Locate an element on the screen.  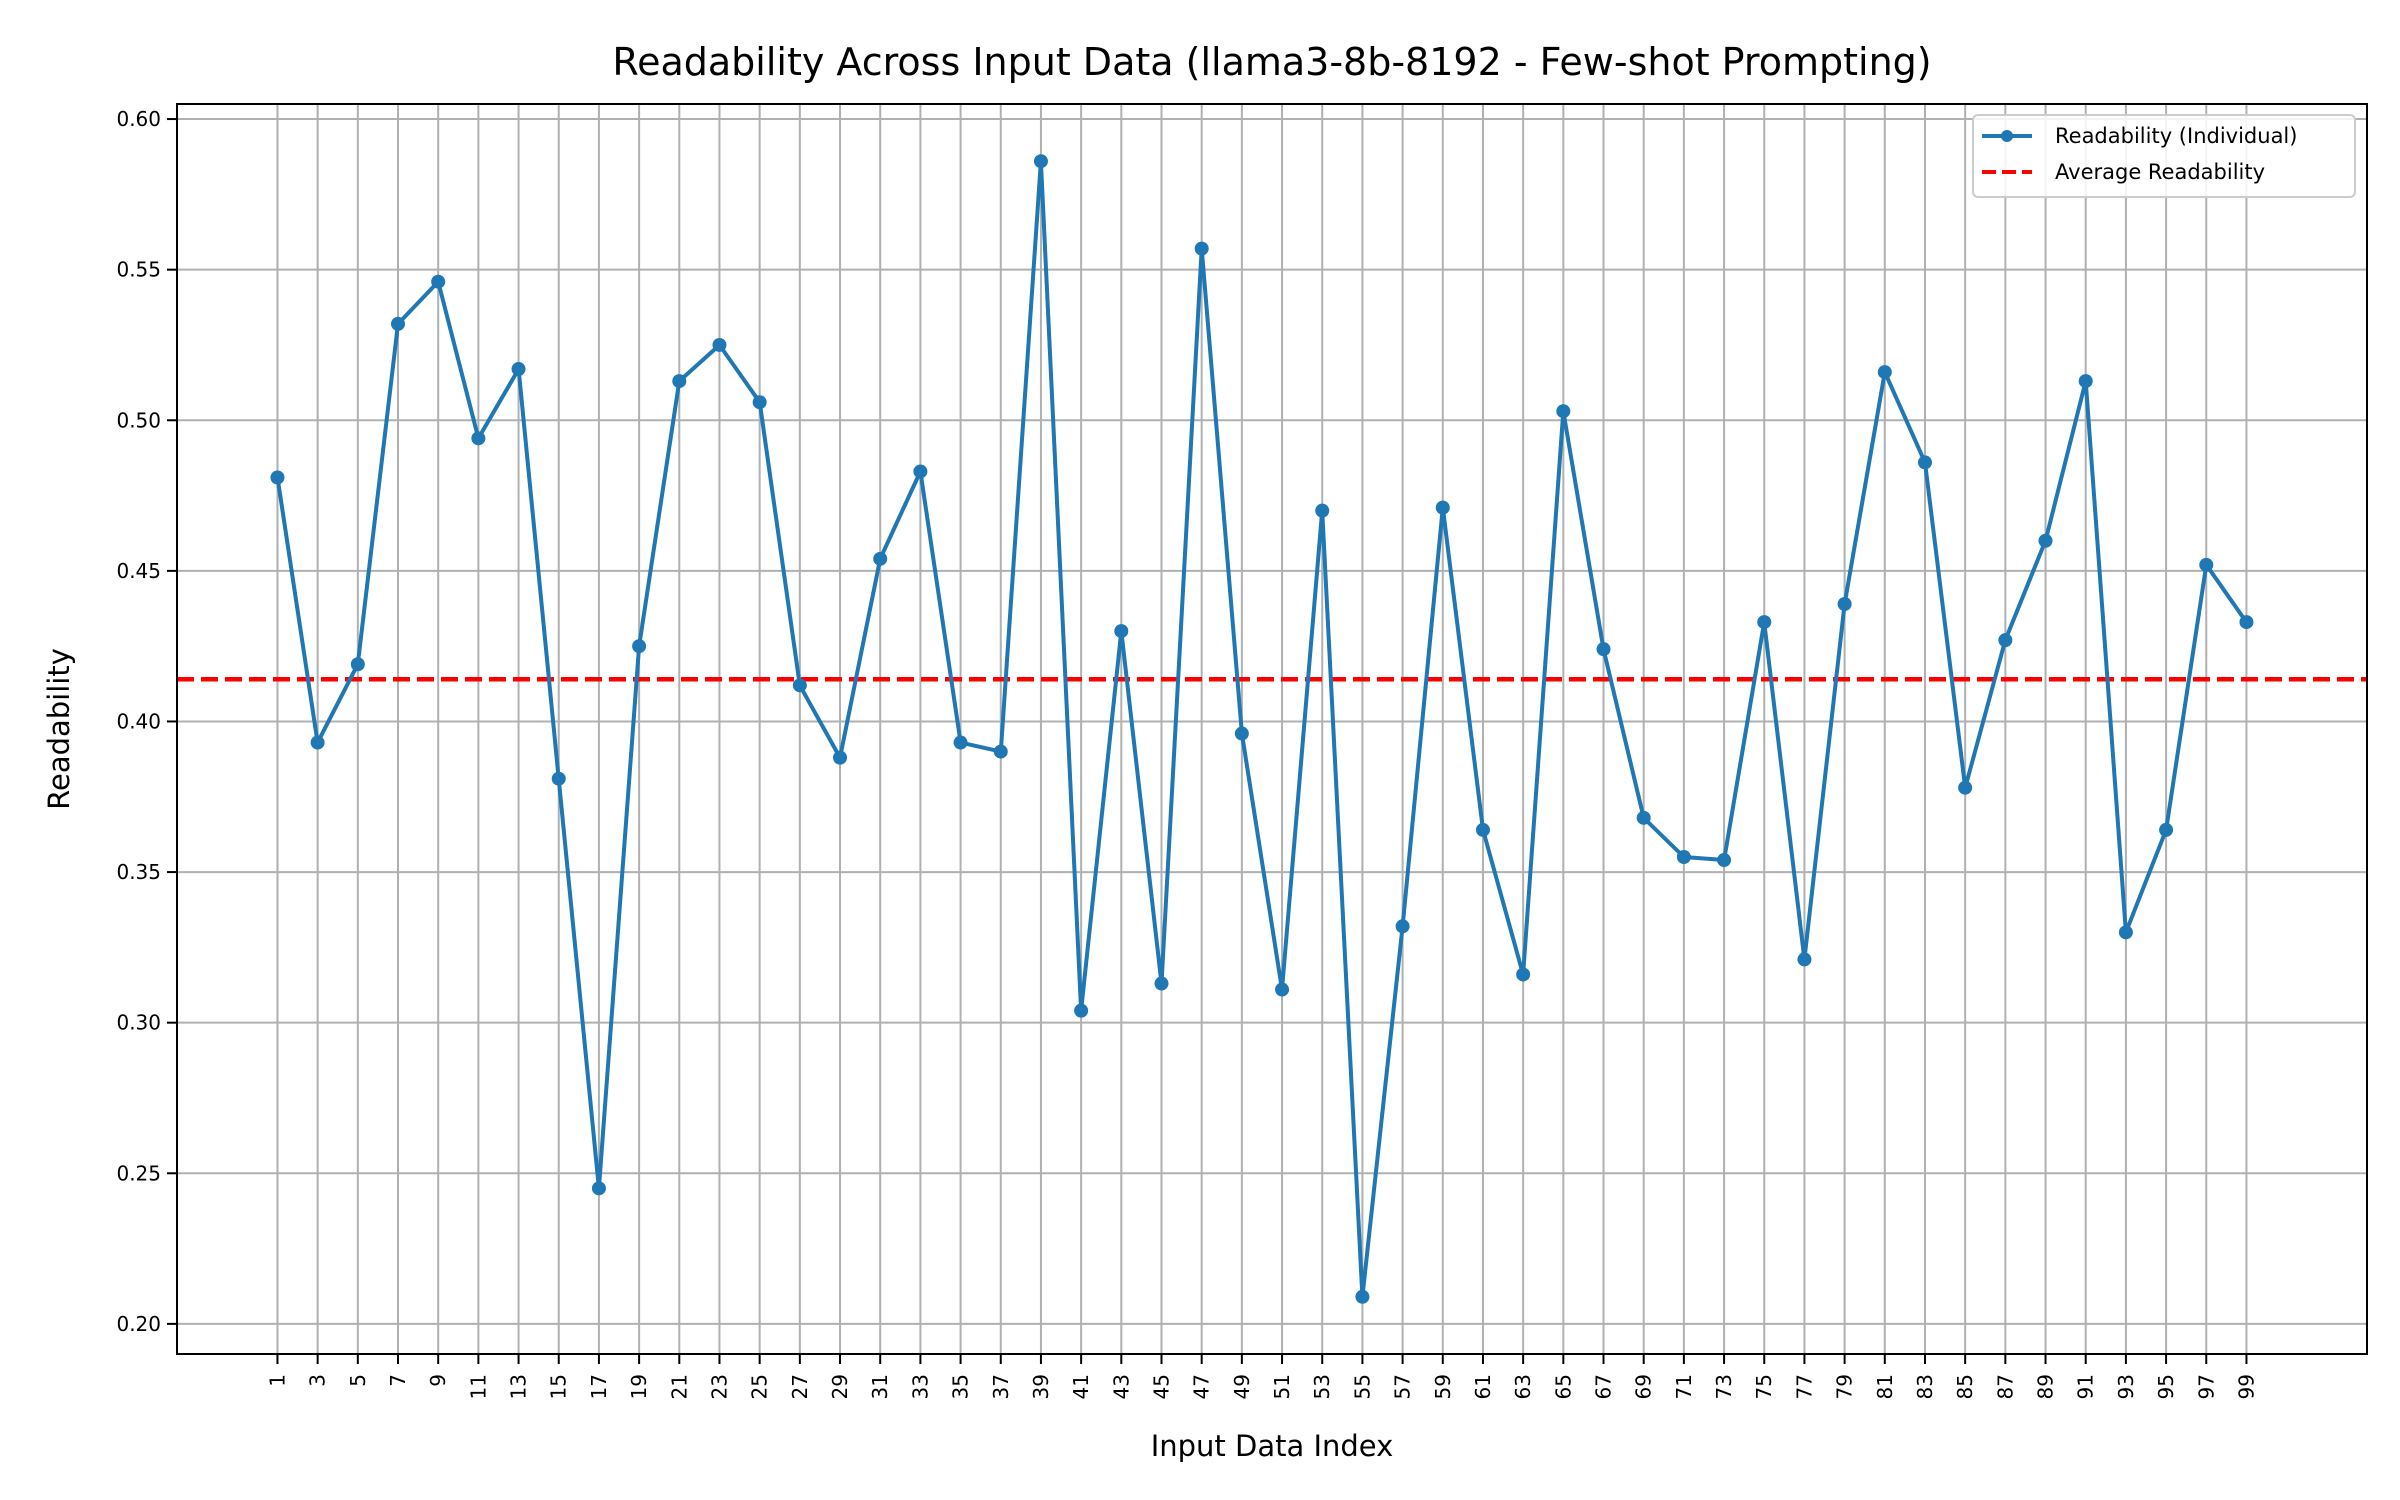
x-tick-label: 63 is located at coordinates (1523, 1386).